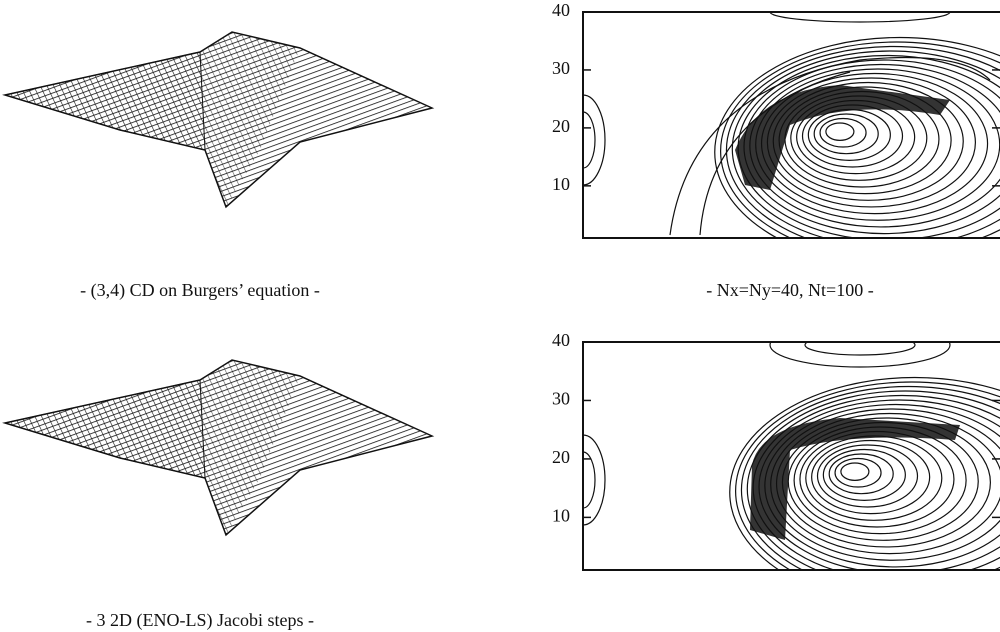 The image size is (1000, 632). What do you see at coordinates (200, 620) in the screenshot?
I see `caption: - 3 2D (ENO-LS) Jacobi steps -` at bounding box center [200, 620].